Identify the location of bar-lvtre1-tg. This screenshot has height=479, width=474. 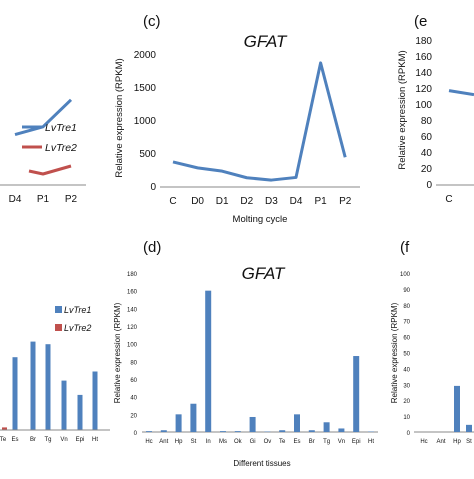
(48, 387).